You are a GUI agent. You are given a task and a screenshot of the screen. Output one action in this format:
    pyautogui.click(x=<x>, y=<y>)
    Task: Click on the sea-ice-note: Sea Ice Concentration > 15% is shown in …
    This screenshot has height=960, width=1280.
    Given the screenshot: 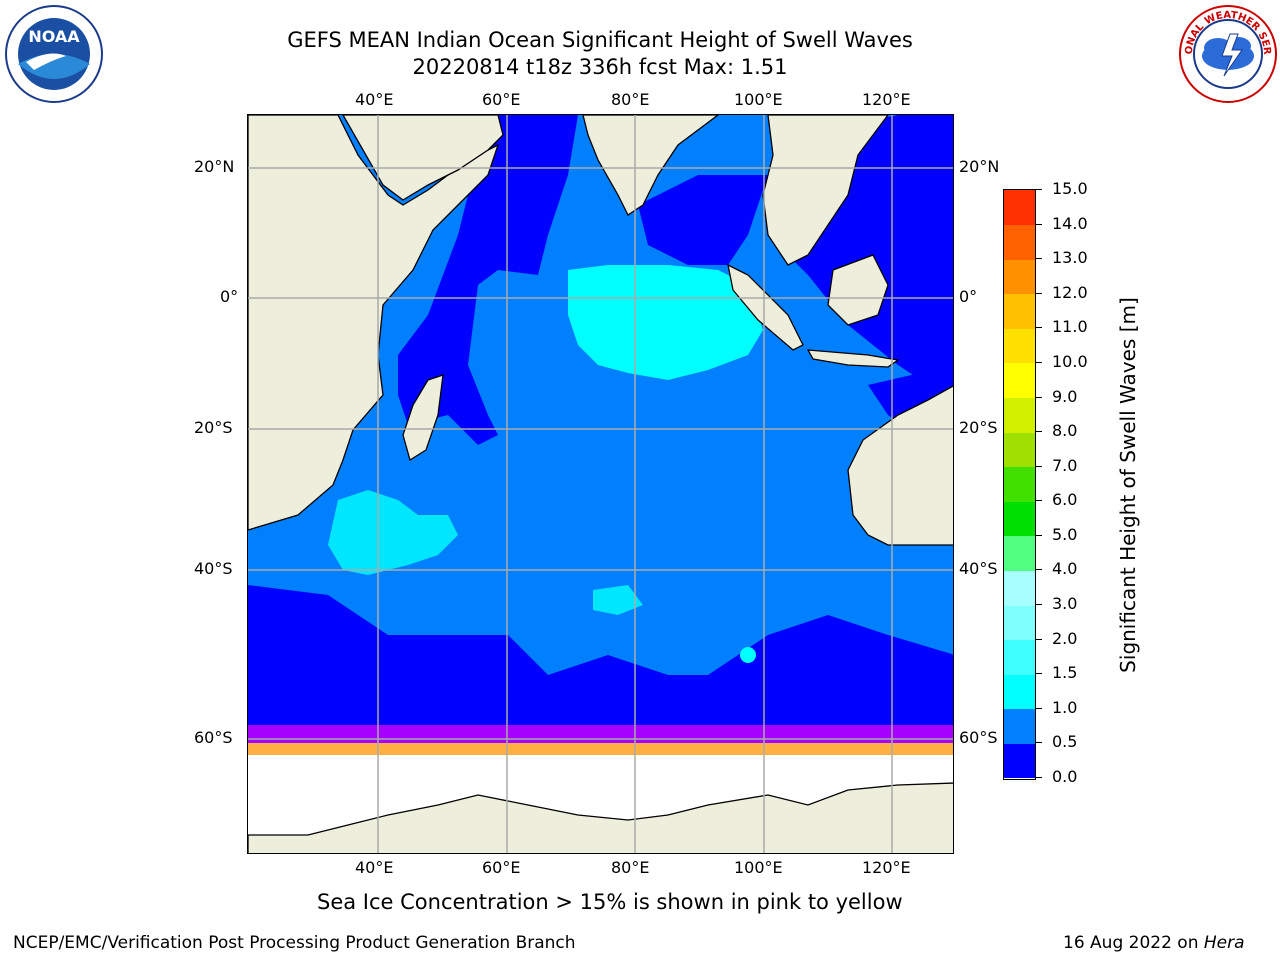 What is the action you would take?
    pyautogui.click(x=610, y=902)
    